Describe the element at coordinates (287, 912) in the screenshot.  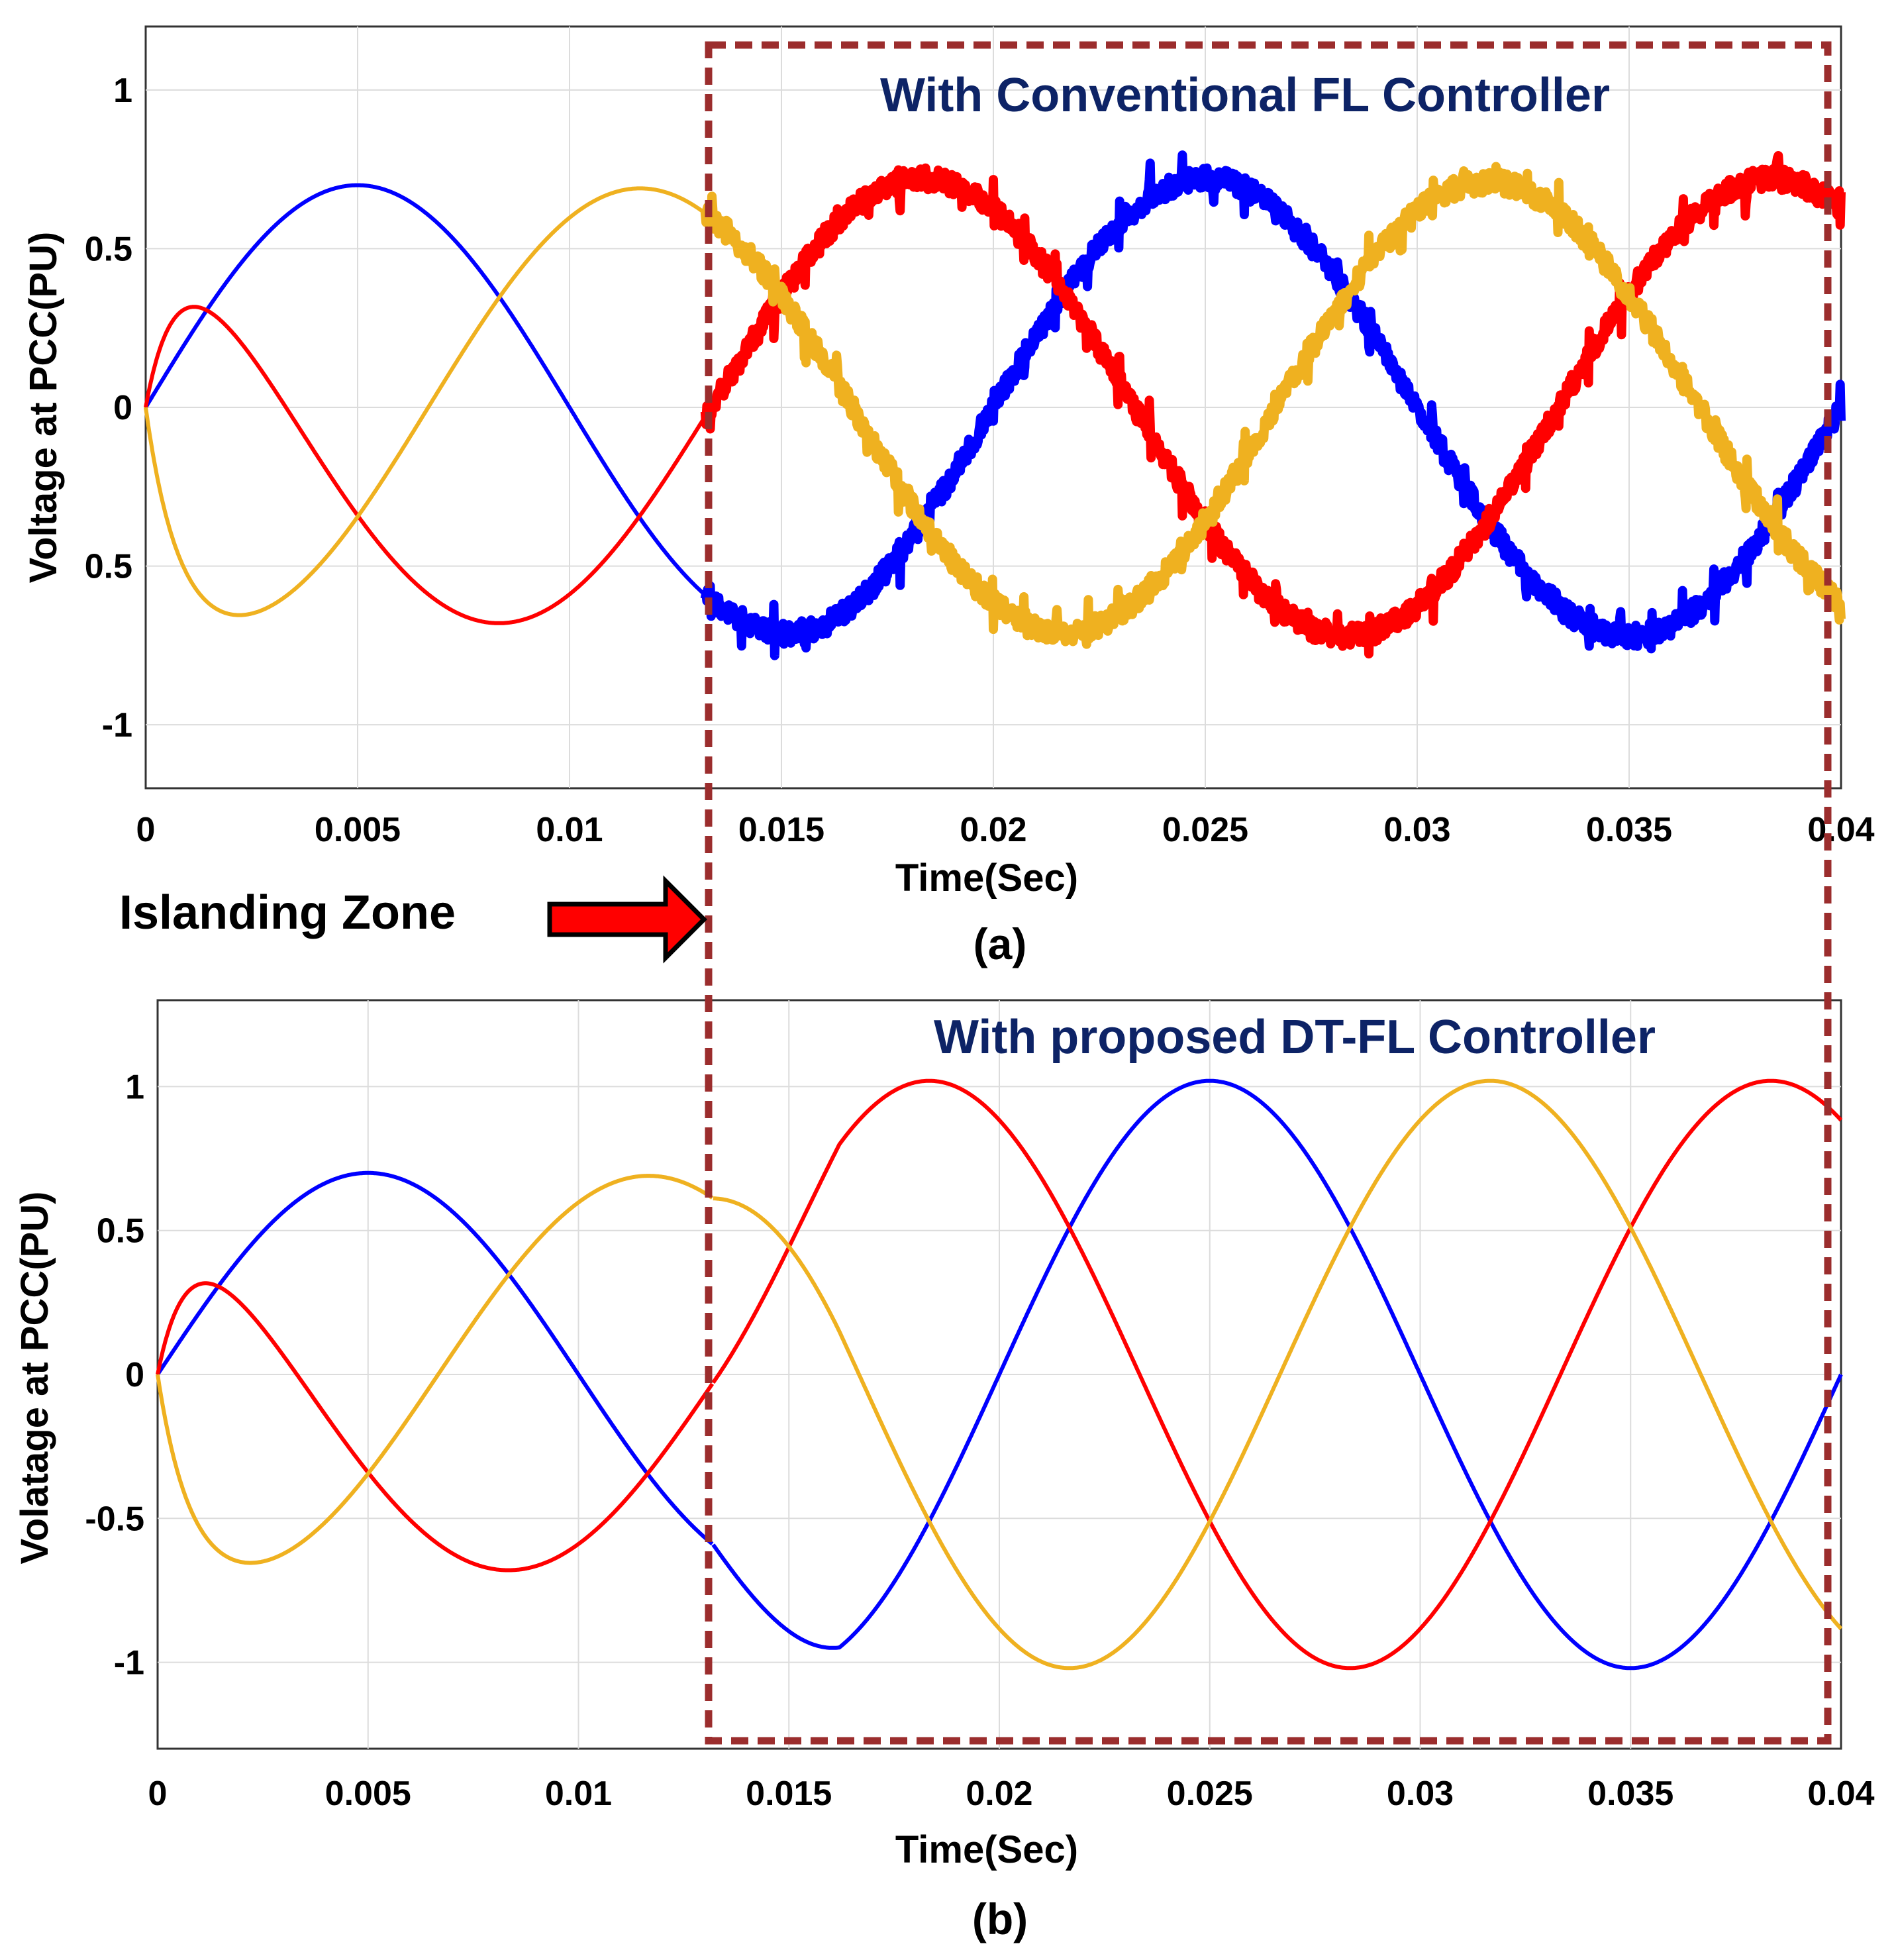
I see `islanding-zone-label: Islanding Zone` at that location.